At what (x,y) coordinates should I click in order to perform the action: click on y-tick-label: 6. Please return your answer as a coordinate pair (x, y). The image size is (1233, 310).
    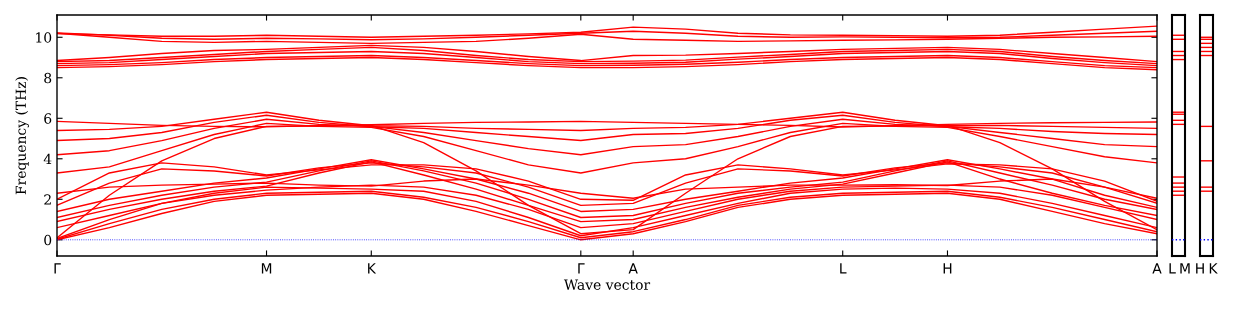
    Looking at the image, I should click on (48, 118).